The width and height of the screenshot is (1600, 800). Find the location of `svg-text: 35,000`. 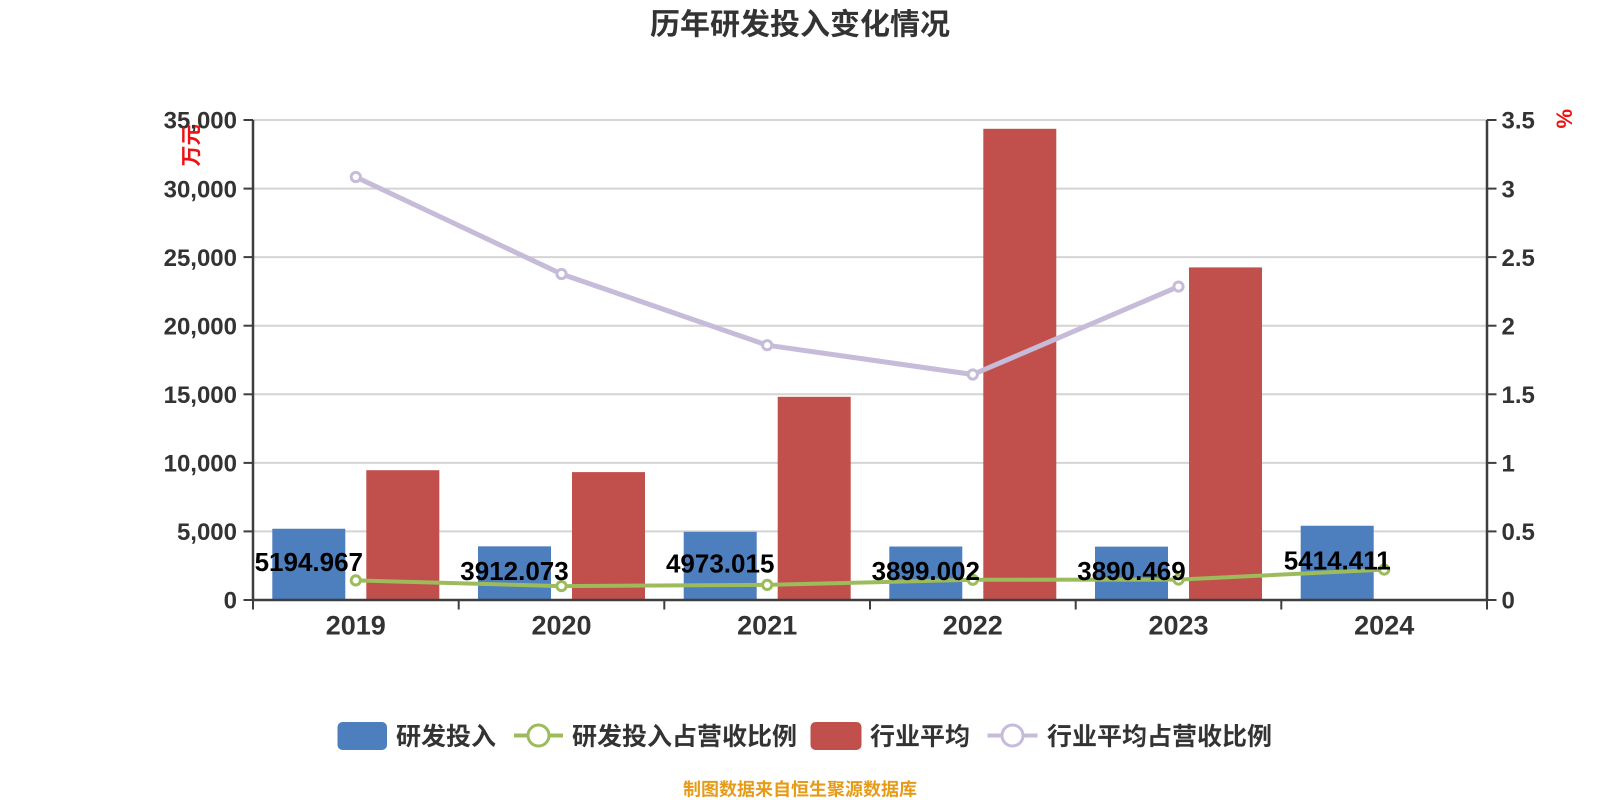

svg-text: 35,000 is located at coordinates (200, 121).